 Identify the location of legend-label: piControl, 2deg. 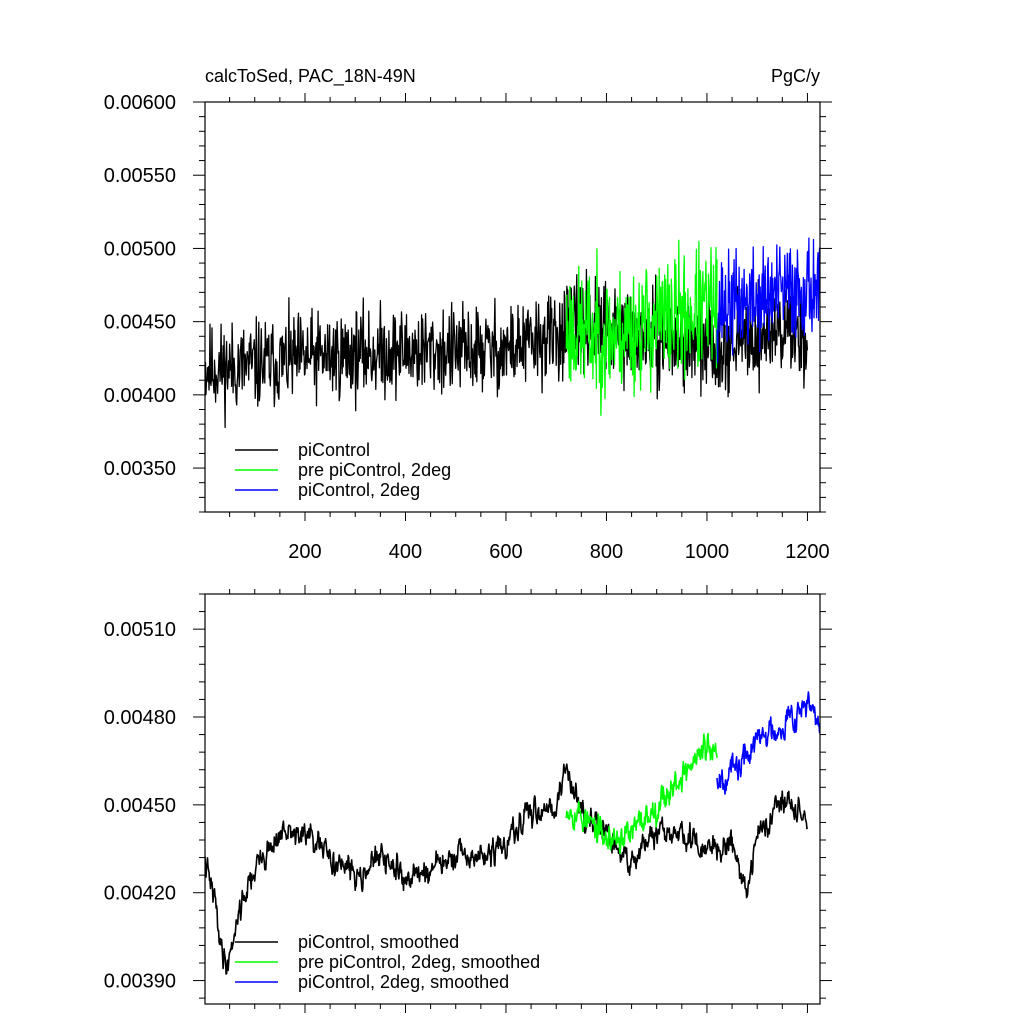
(359, 490).